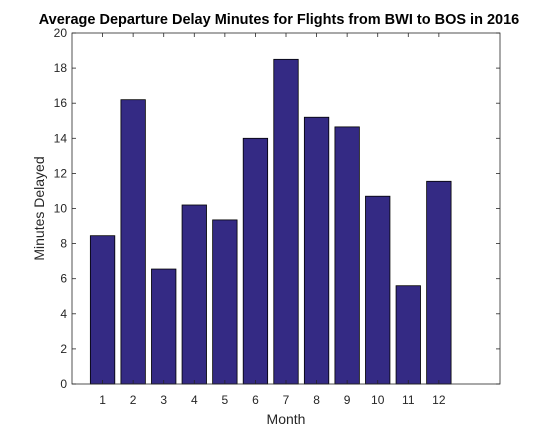  What do you see at coordinates (378, 400) in the screenshot?
I see `x-tick-label: 10` at bounding box center [378, 400].